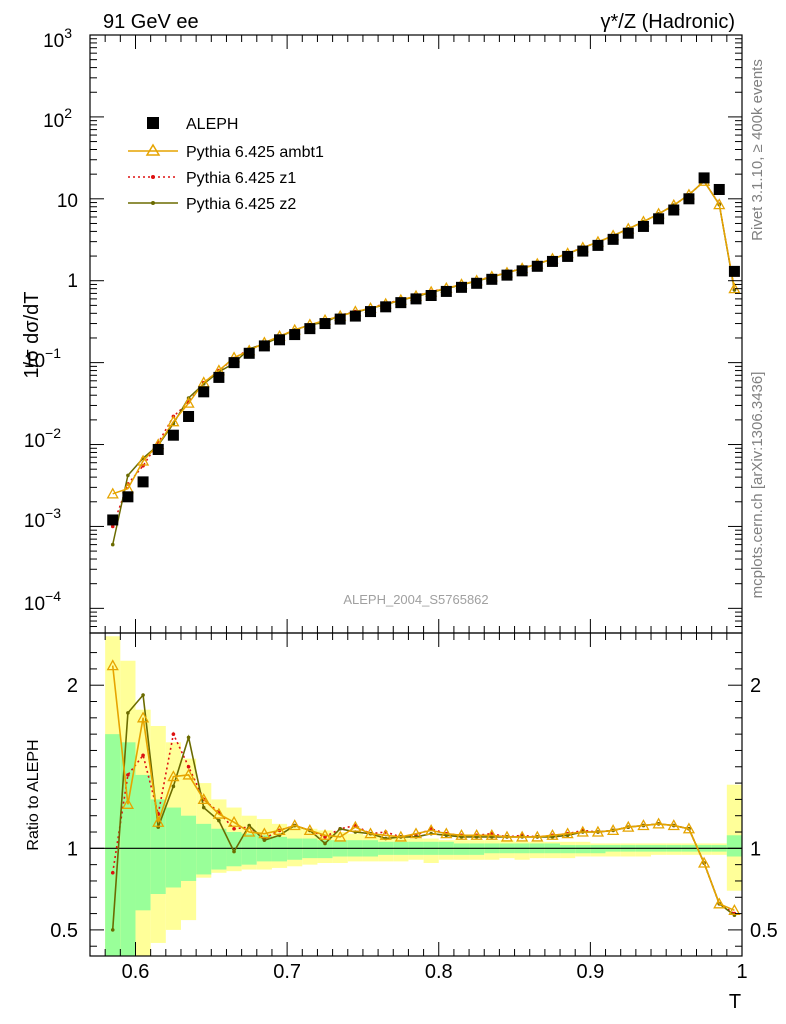 The height and width of the screenshot is (1024, 786). I want to click on legend-label-z1: Pythia 6.425 z1, so click(241, 178).